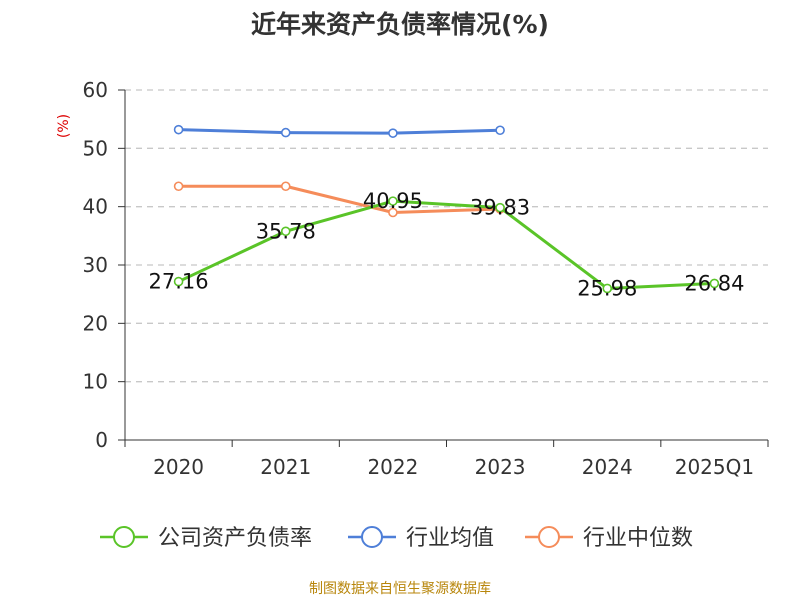 This screenshot has width=800, height=600. Describe the element at coordinates (95, 90) in the screenshot. I see `y-tick-label: 60` at that location.